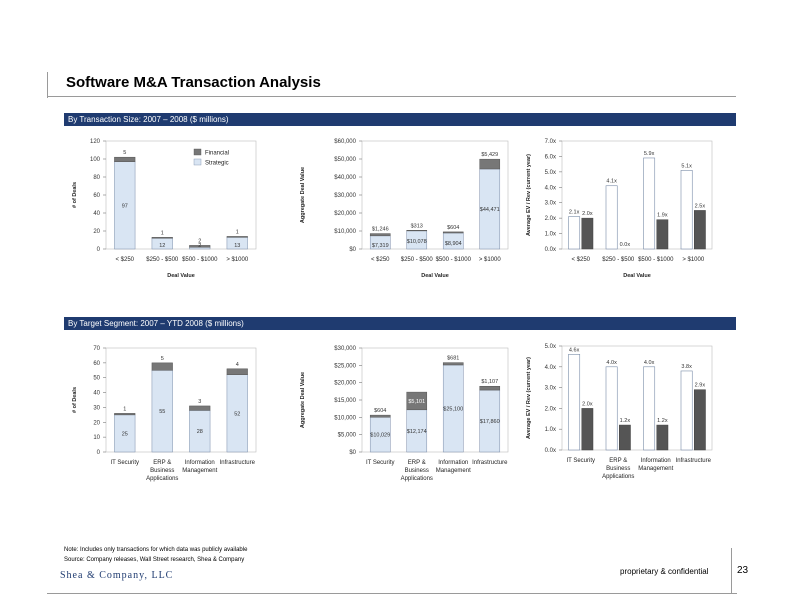 The width and height of the screenshot is (792, 612). What do you see at coordinates (125, 434) in the screenshot?
I see `data-label-strategic: 25` at bounding box center [125, 434].